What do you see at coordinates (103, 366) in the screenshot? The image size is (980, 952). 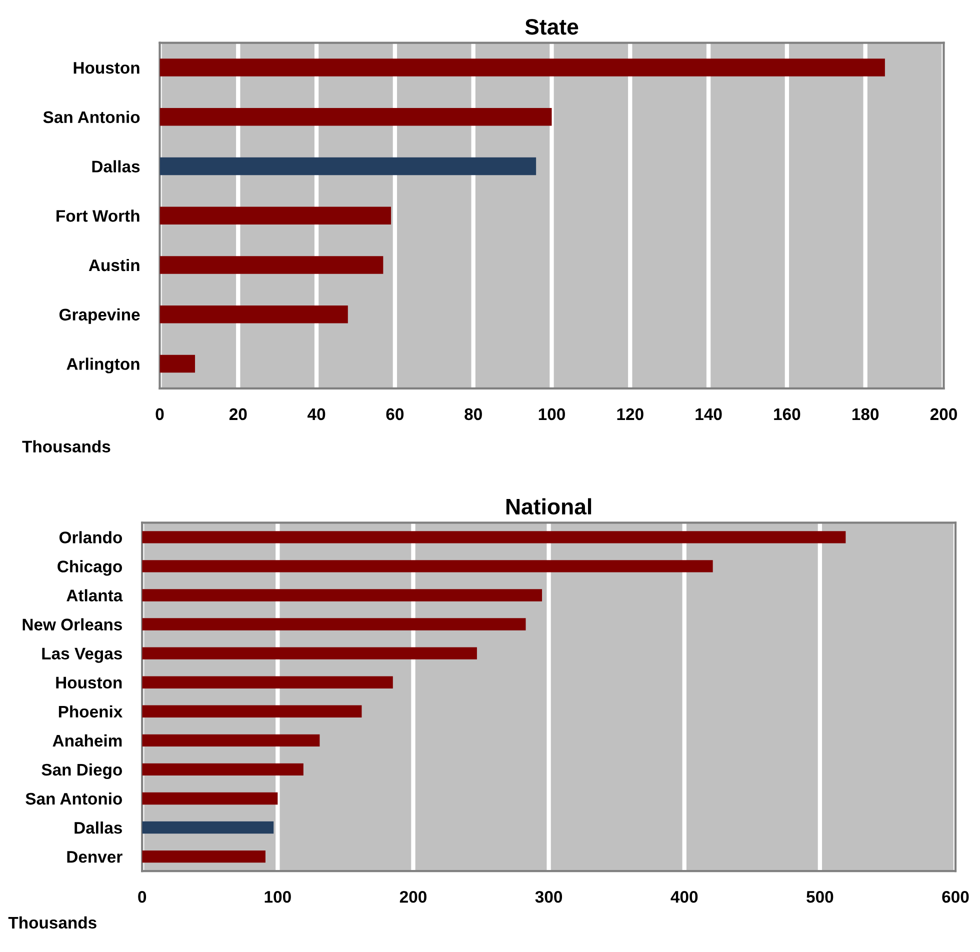 I see `y-tick-label: Arlington` at bounding box center [103, 366].